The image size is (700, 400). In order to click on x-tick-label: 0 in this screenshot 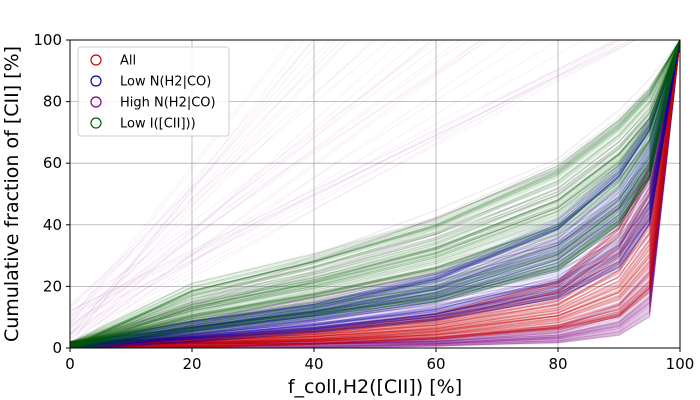, I will do `click(70, 364)`.